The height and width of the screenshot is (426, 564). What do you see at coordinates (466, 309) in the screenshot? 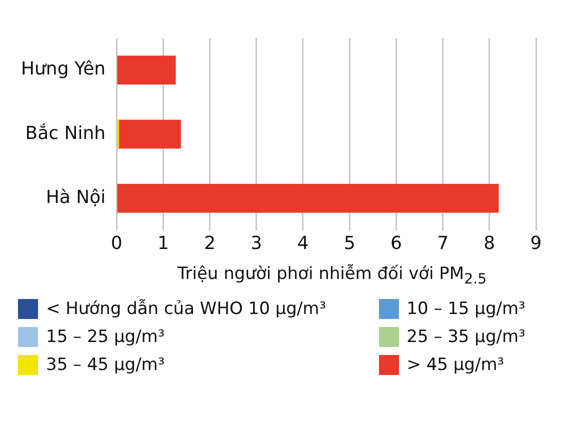
I see `legend-label: 10 – 15 µg/m³` at bounding box center [466, 309].